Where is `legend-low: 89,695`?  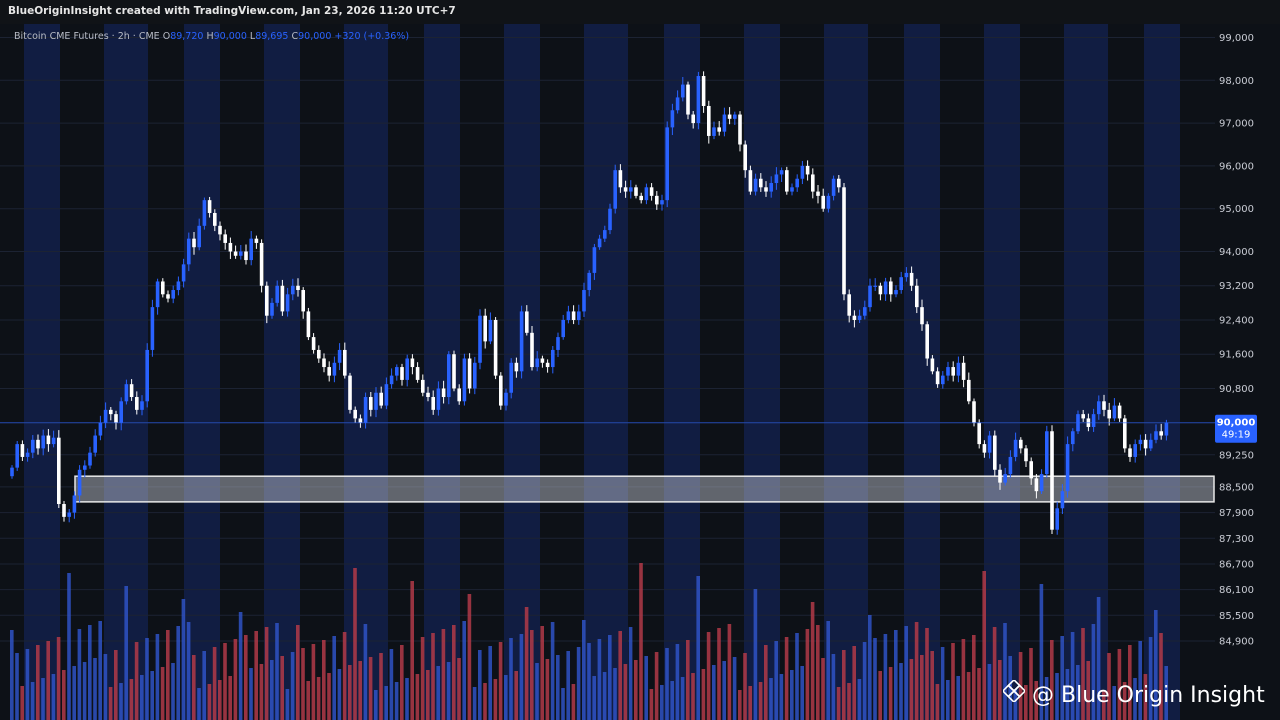 legend-low: 89,695 is located at coordinates (272, 36).